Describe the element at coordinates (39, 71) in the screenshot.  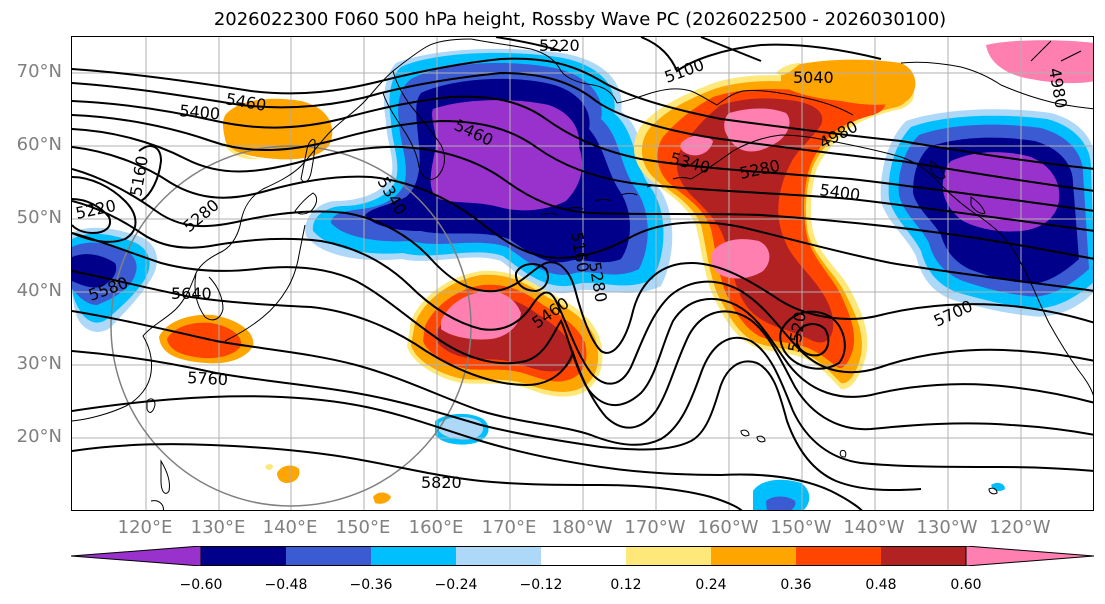
I see `lat-label-70n: 70°N` at that location.